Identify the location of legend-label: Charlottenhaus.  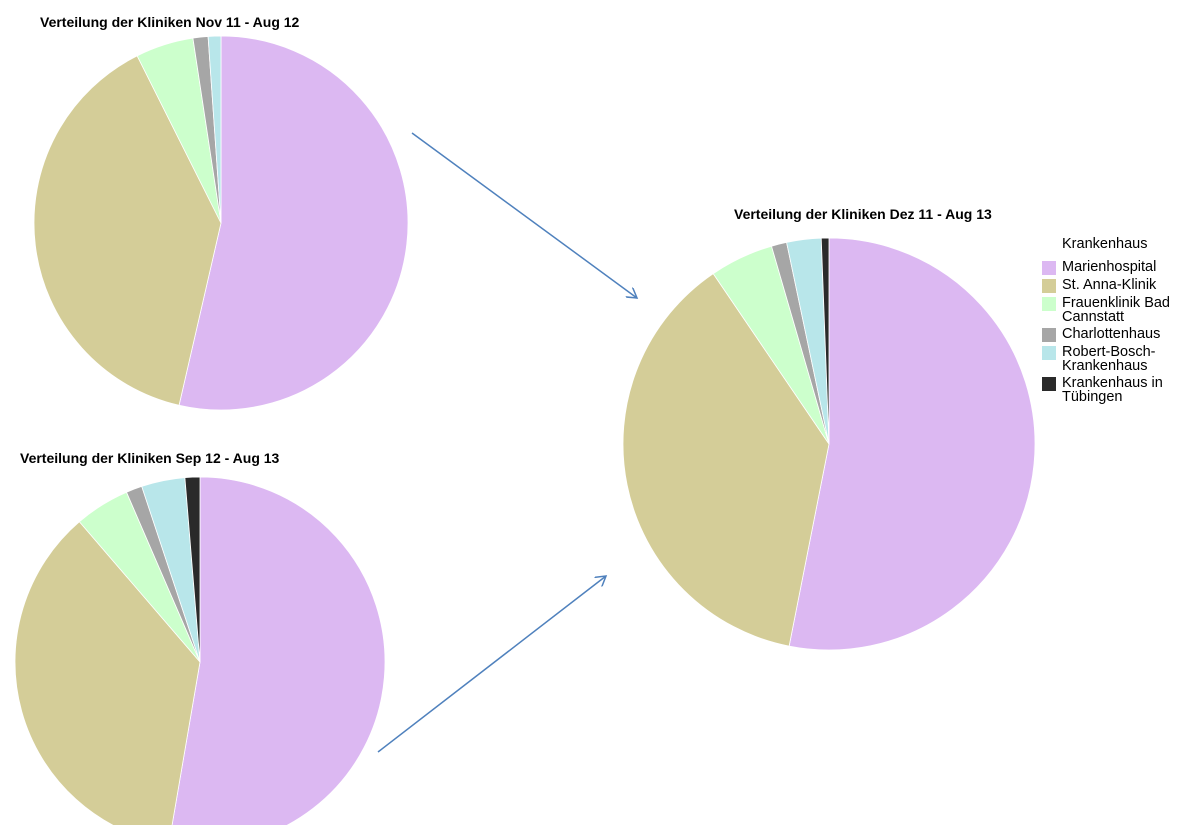
(1111, 334).